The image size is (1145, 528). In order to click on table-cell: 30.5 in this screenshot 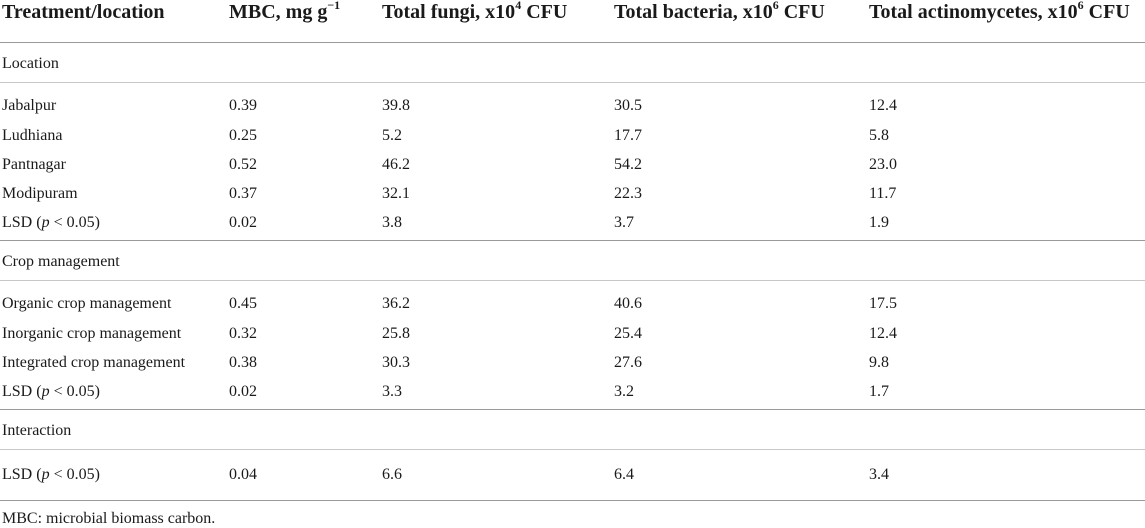, I will do `click(628, 105)`.